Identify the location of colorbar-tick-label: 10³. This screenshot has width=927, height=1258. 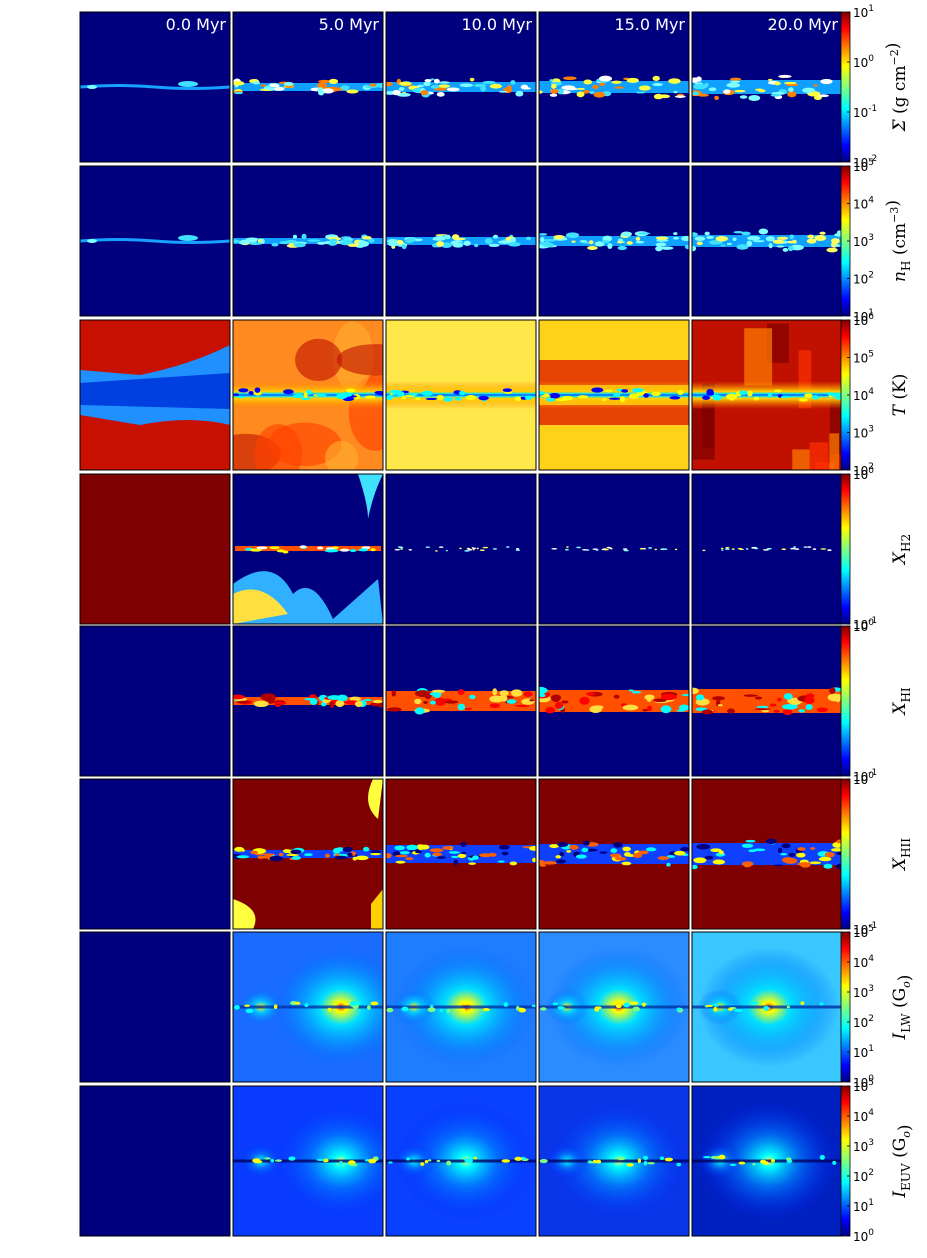
(863, 992).